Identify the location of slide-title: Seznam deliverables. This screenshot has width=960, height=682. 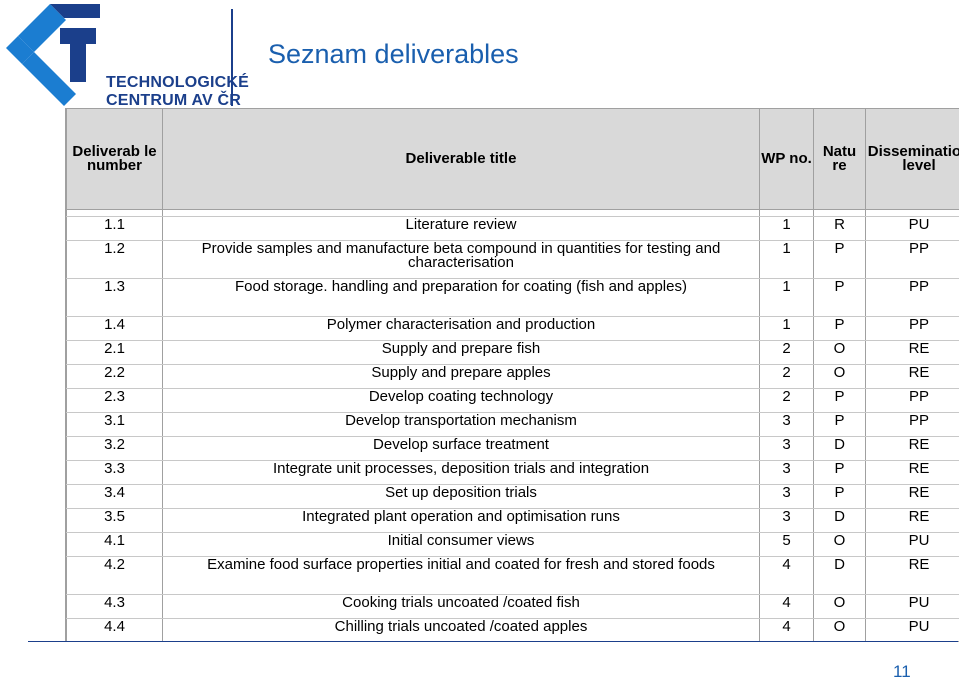
(393, 54).